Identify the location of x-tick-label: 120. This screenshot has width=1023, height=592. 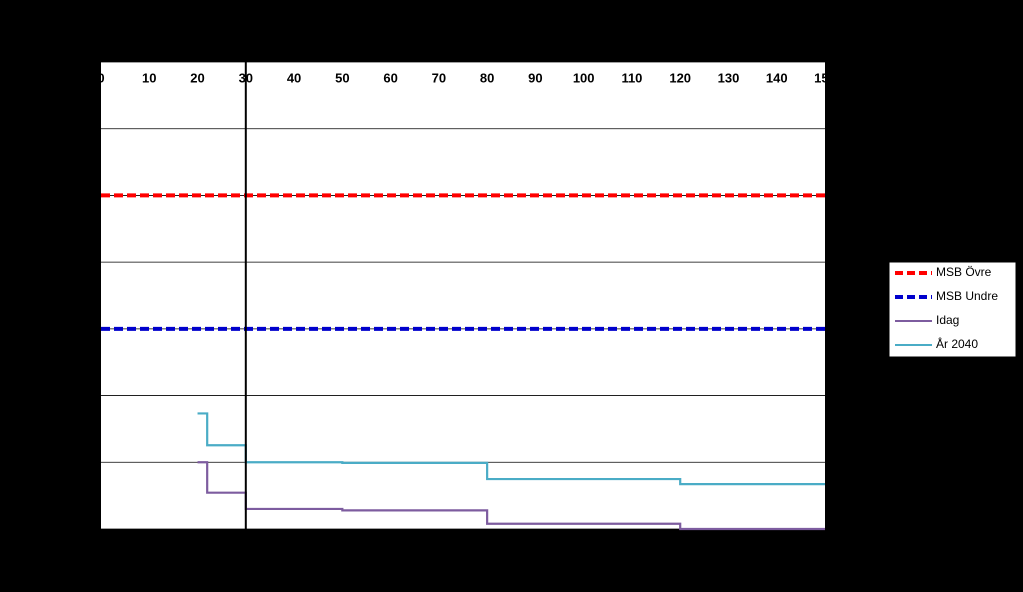
(680, 77).